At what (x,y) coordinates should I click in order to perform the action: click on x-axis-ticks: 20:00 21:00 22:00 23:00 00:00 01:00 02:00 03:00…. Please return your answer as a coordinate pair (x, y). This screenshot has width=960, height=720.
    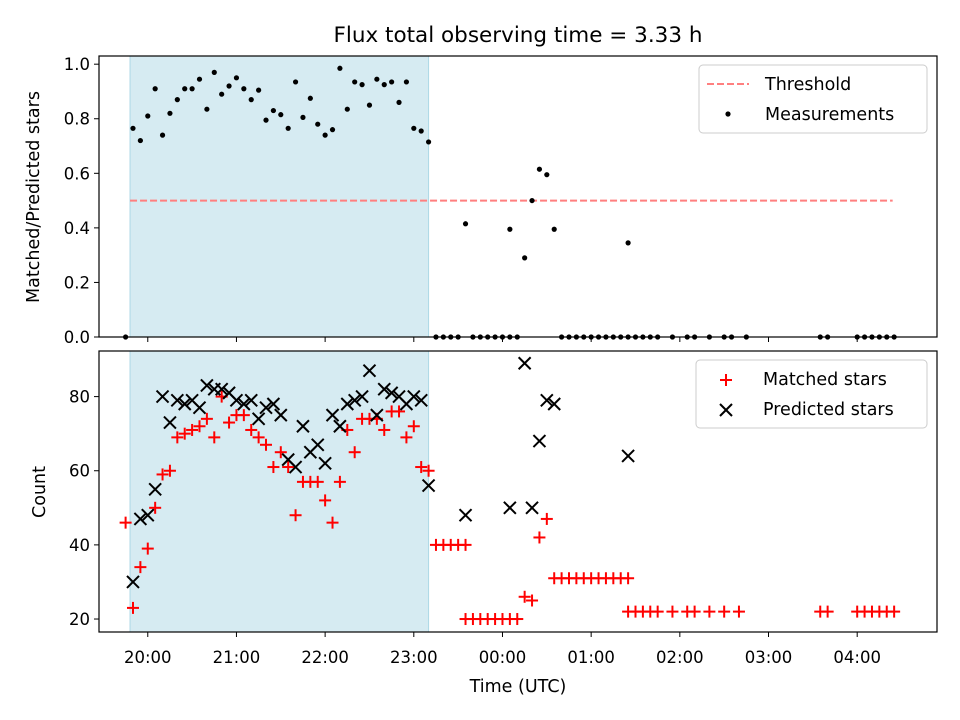
    Looking at the image, I should click on (502, 657).